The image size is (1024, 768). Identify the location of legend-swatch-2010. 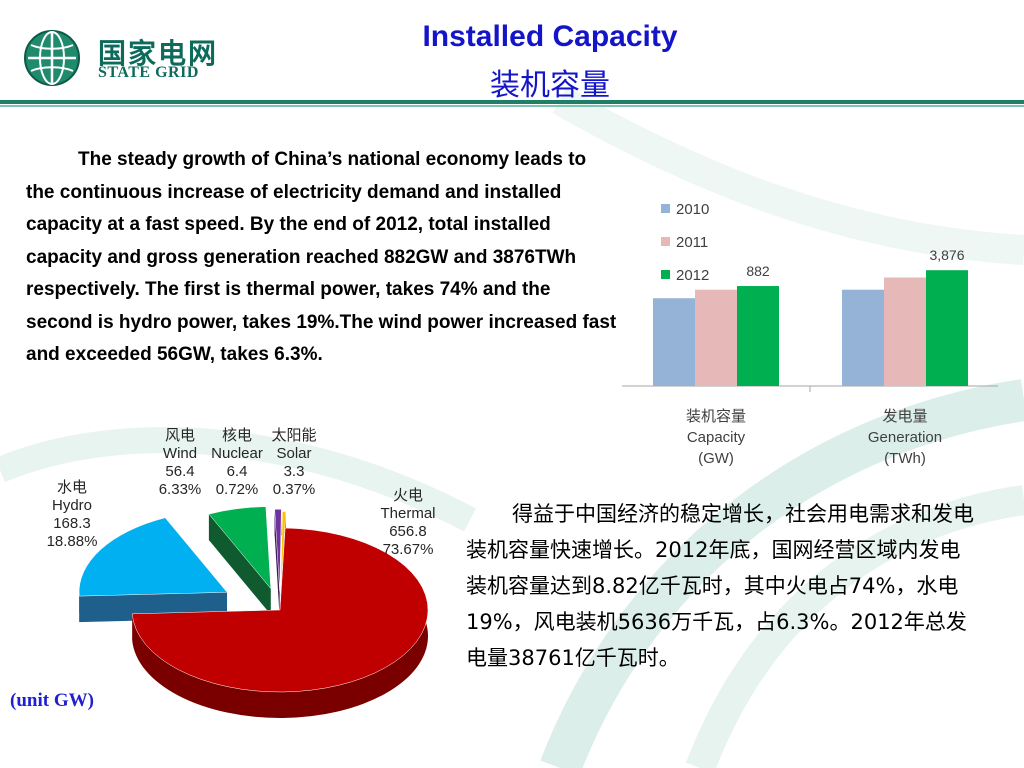
(665, 208).